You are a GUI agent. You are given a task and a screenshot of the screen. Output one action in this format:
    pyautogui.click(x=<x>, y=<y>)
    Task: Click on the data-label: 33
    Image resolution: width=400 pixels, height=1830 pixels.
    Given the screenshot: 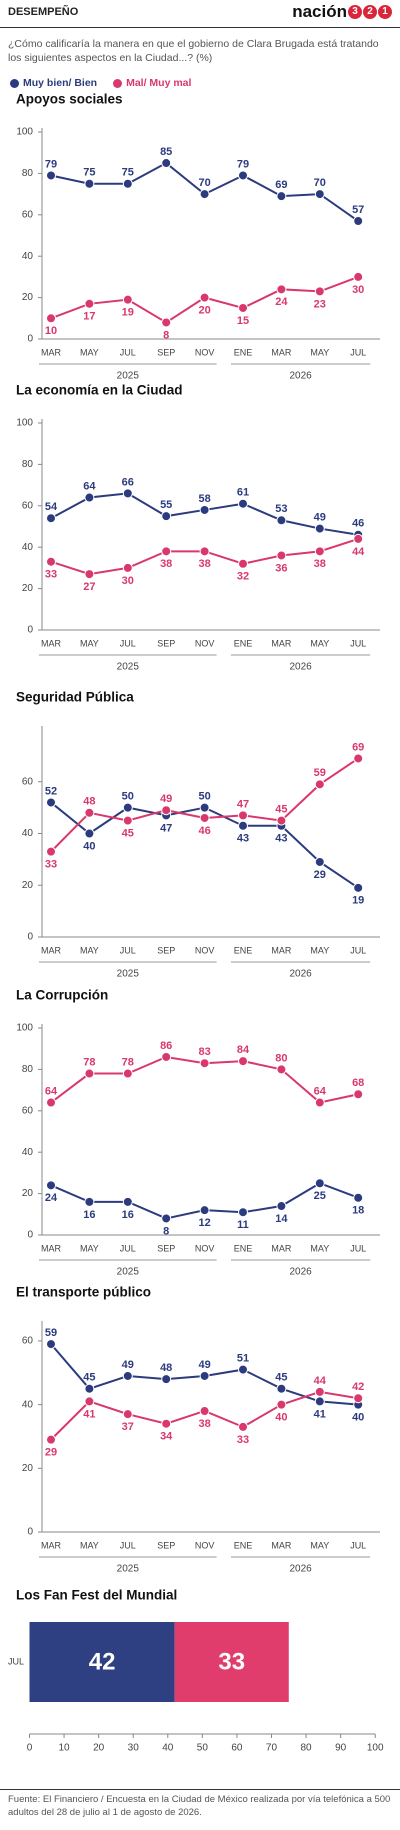 What is the action you would take?
    pyautogui.click(x=231, y=1661)
    